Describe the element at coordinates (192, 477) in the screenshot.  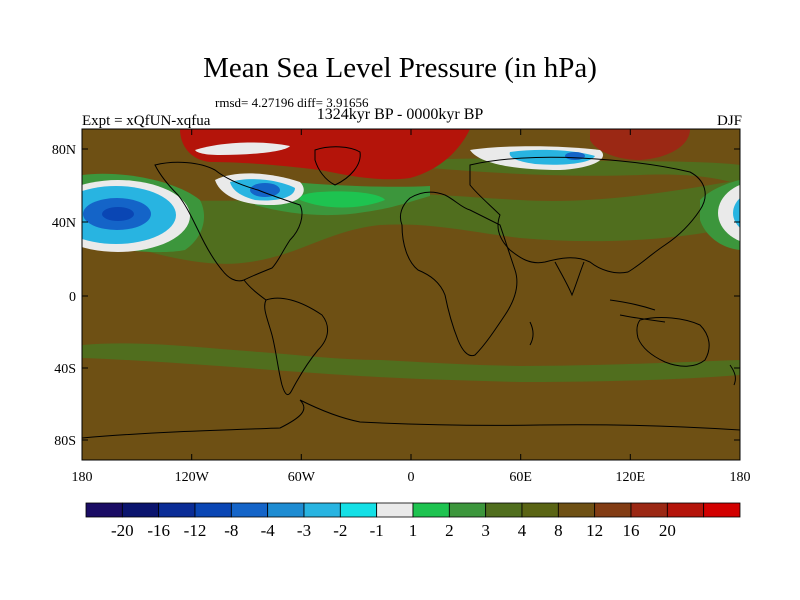
I see `x-tick-label: 120W` at that location.